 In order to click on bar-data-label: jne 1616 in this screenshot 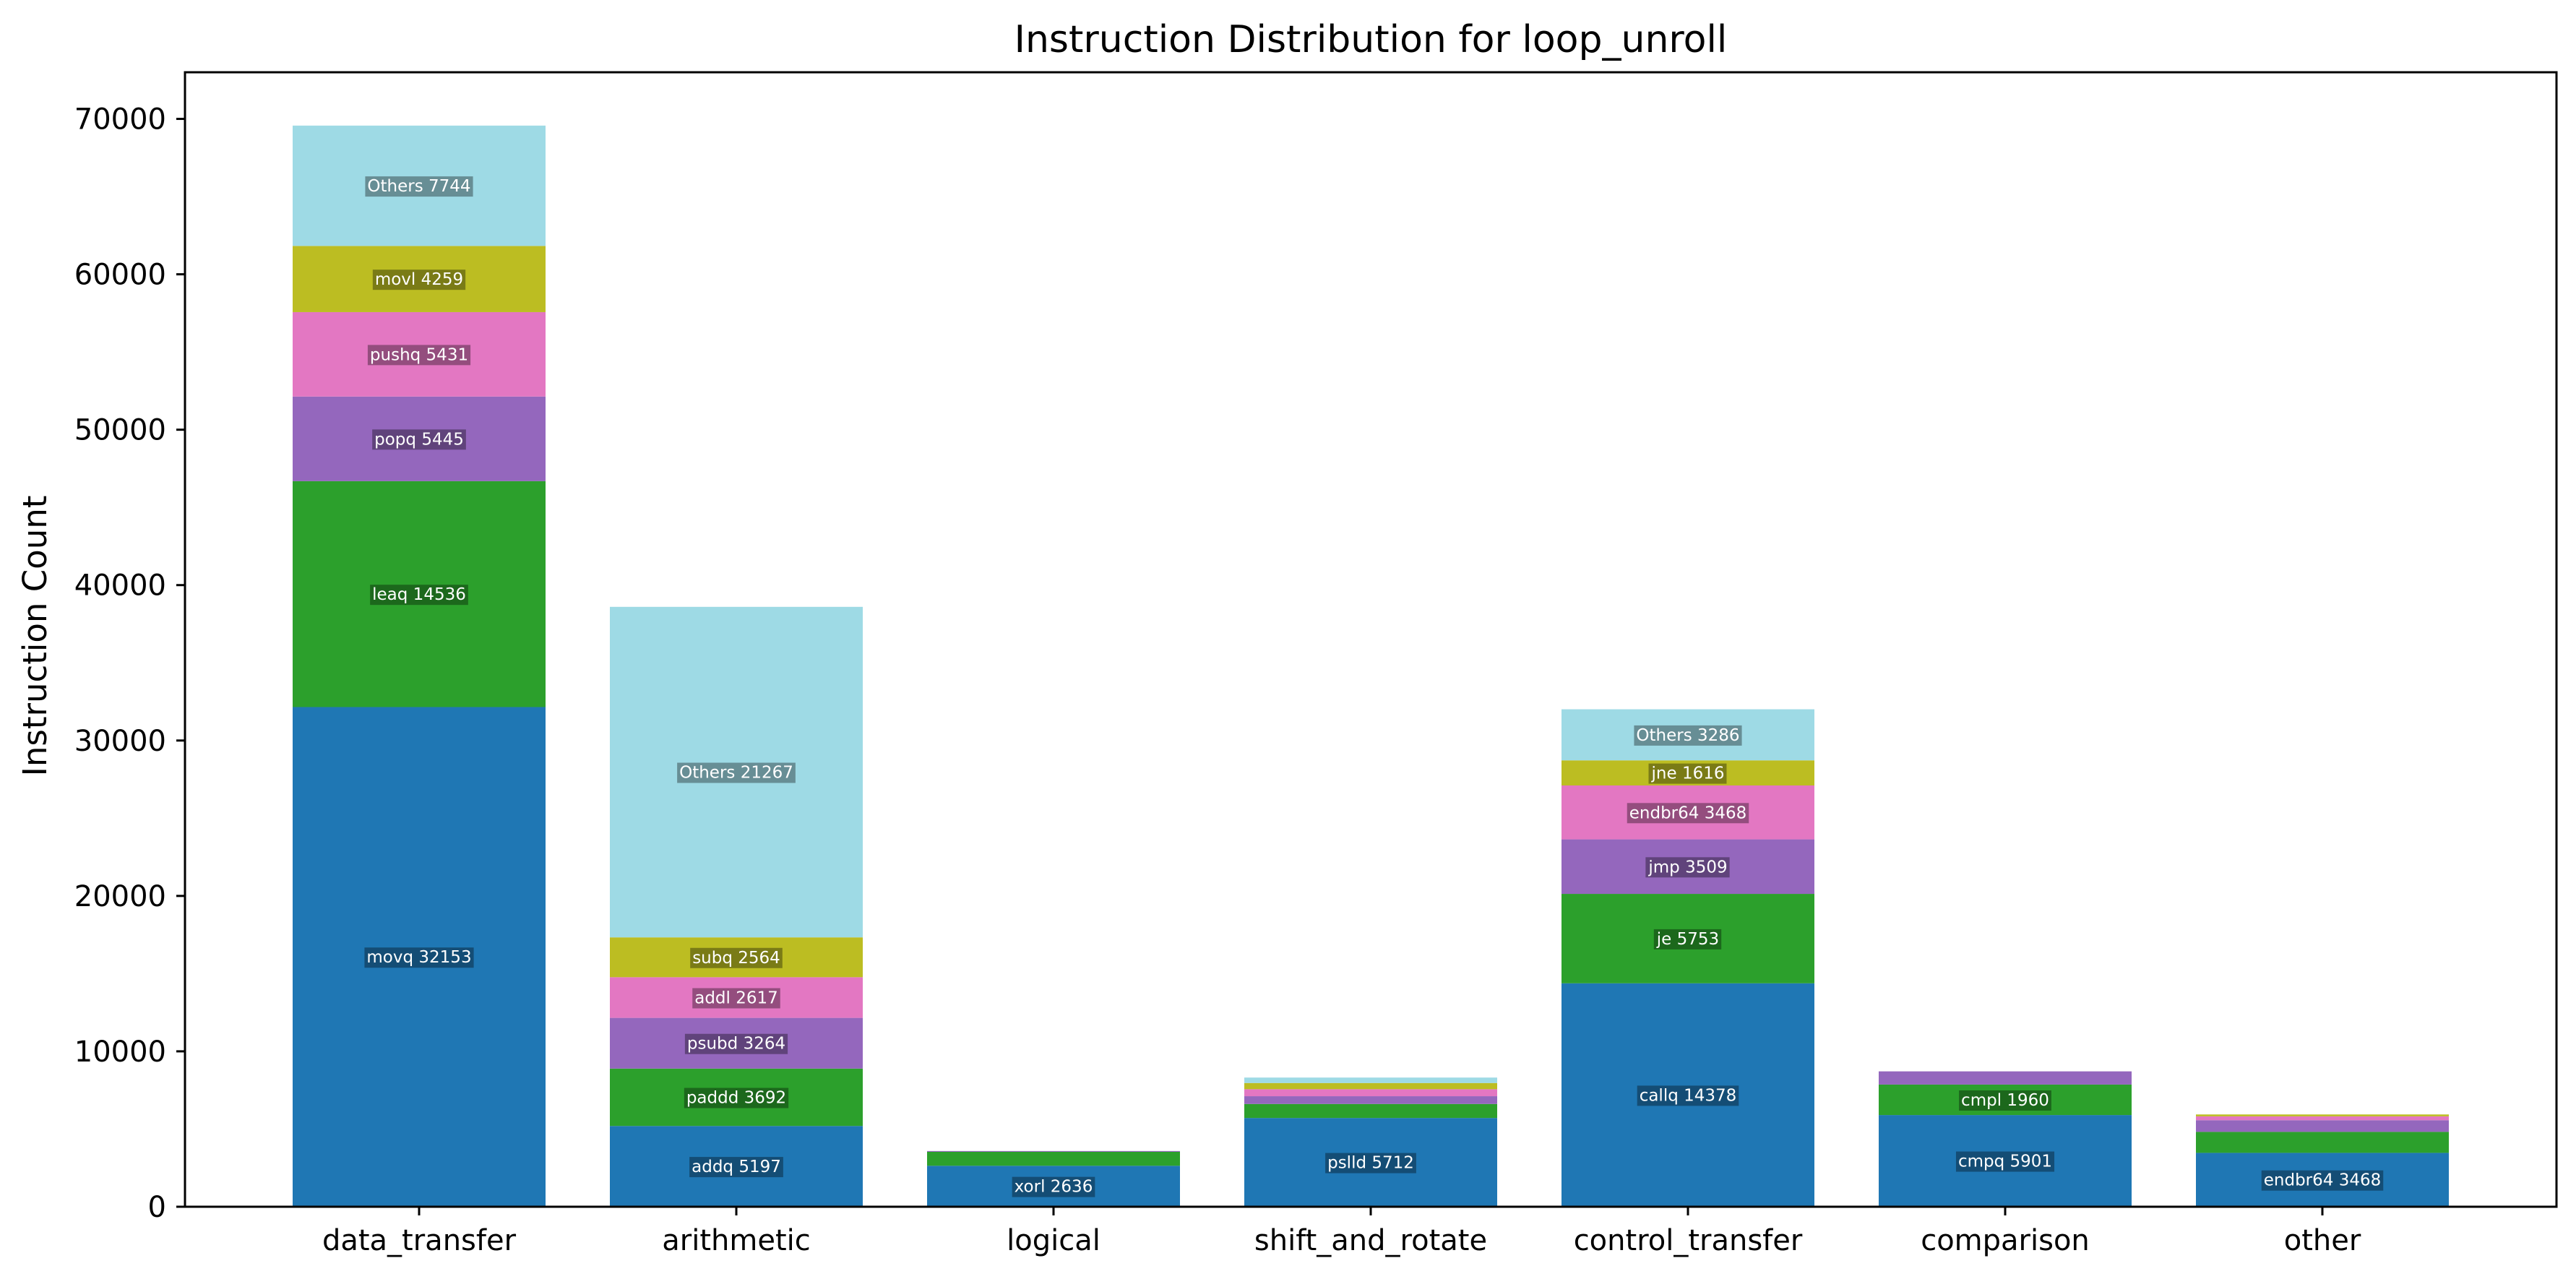, I will do `click(1688, 774)`.